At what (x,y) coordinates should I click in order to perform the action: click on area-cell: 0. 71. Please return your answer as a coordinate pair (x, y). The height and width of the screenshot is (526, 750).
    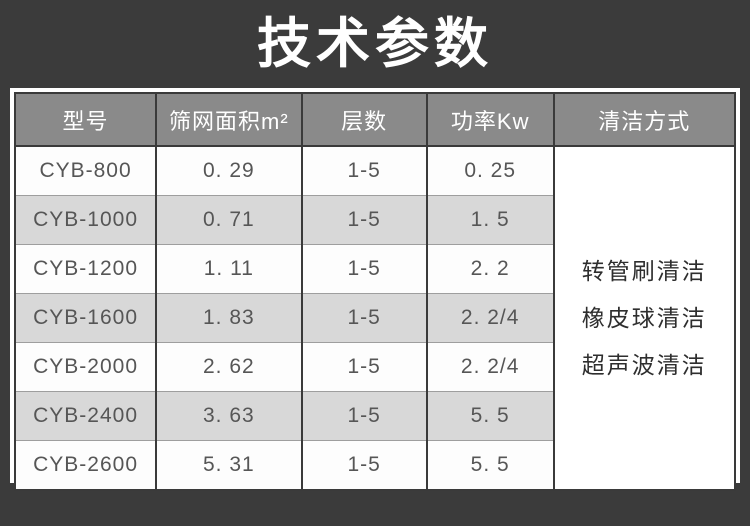
    Looking at the image, I should click on (228, 220).